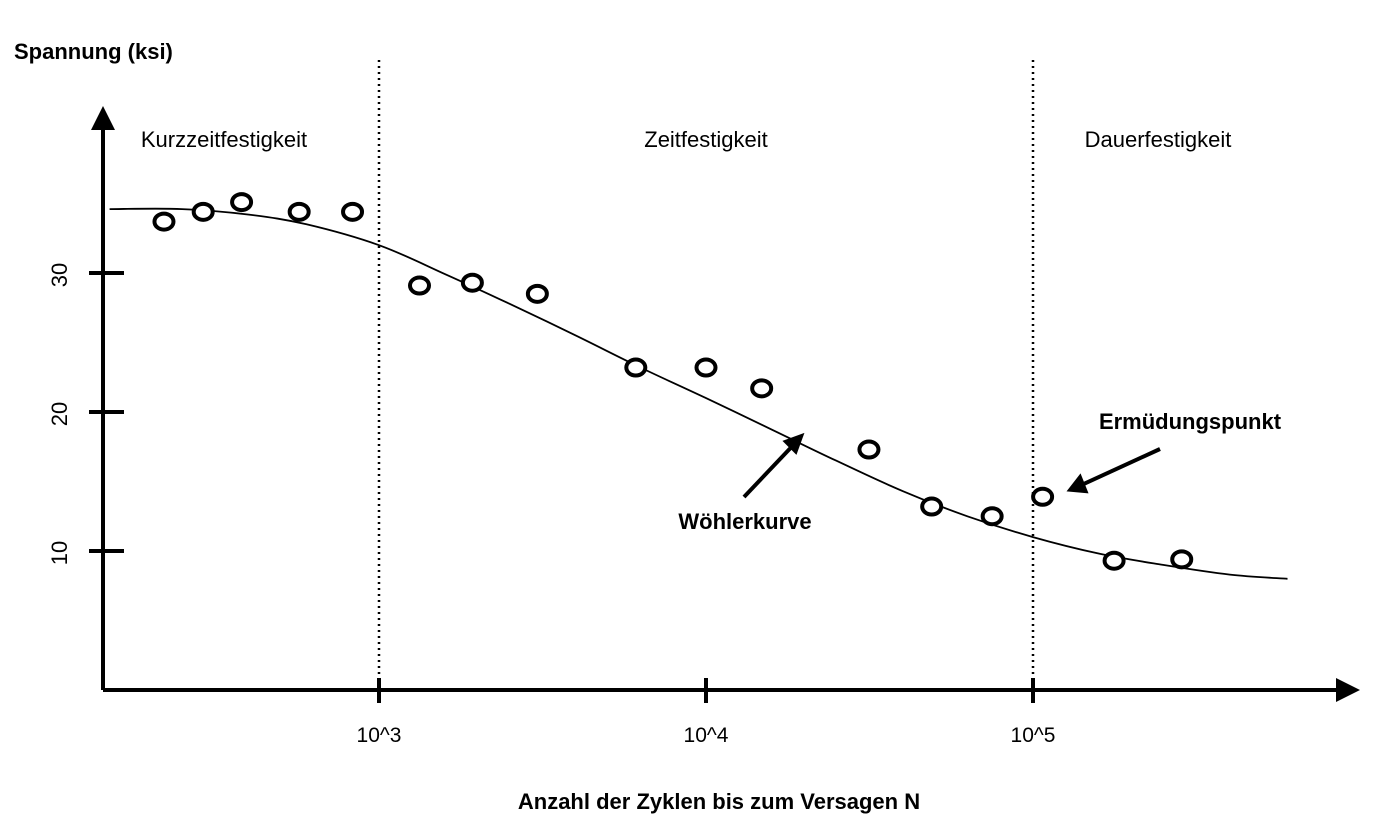 The height and width of the screenshot is (840, 1394). Describe the element at coordinates (706, 735) in the screenshot. I see `x-tick-label: 10^4` at that location.